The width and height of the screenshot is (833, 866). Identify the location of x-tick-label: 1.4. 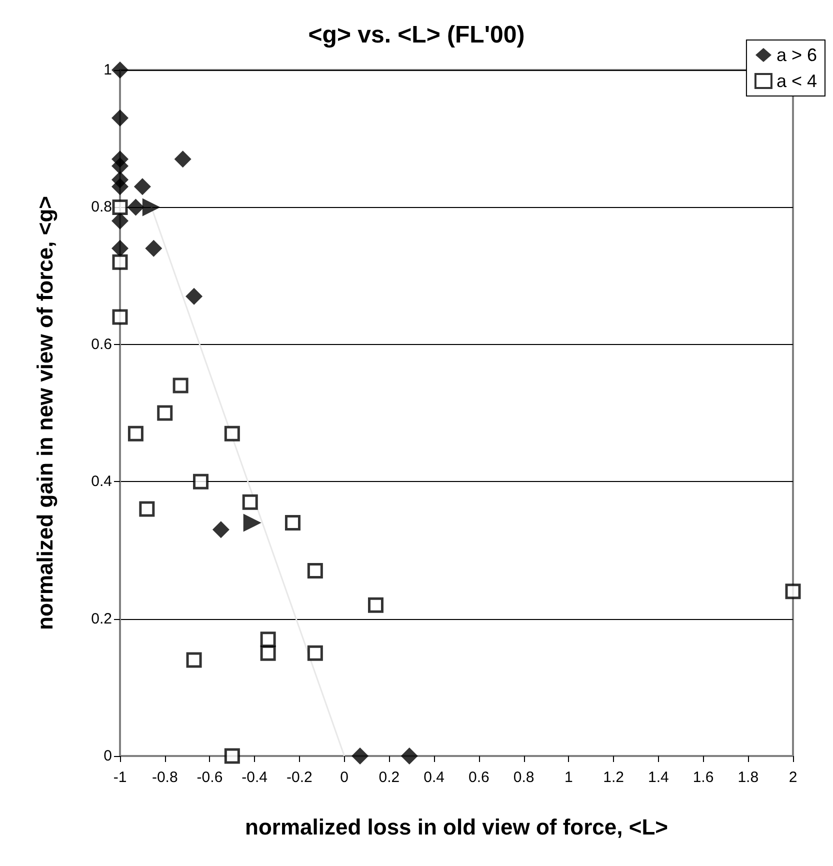
(658, 777).